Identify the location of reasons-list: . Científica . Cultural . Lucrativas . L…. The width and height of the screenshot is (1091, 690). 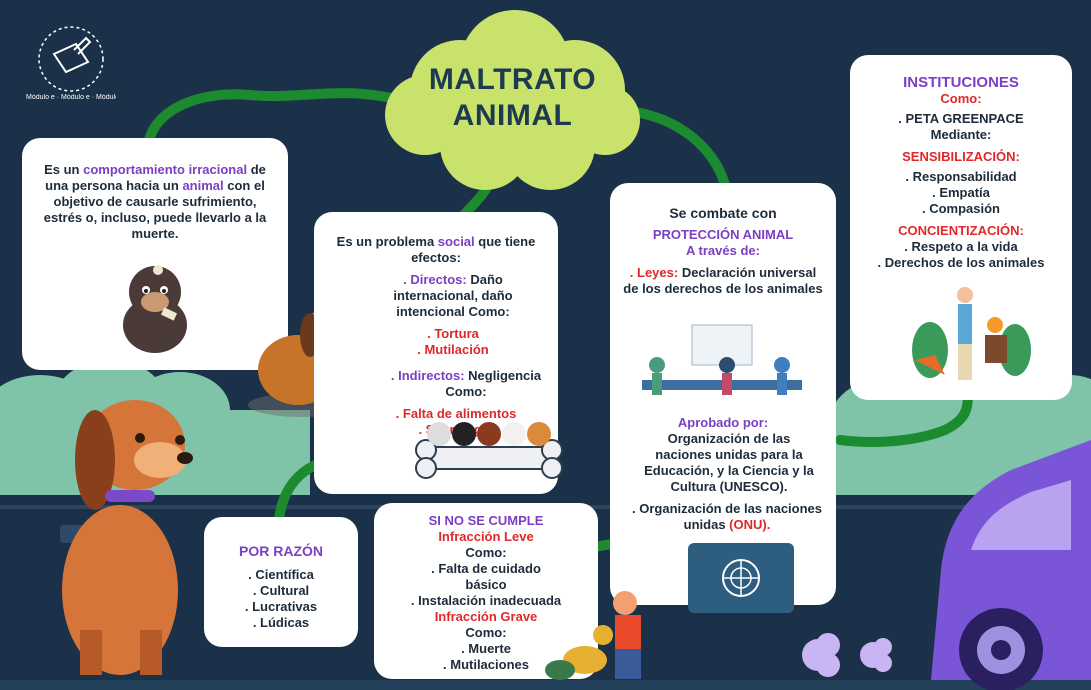
(281, 599).